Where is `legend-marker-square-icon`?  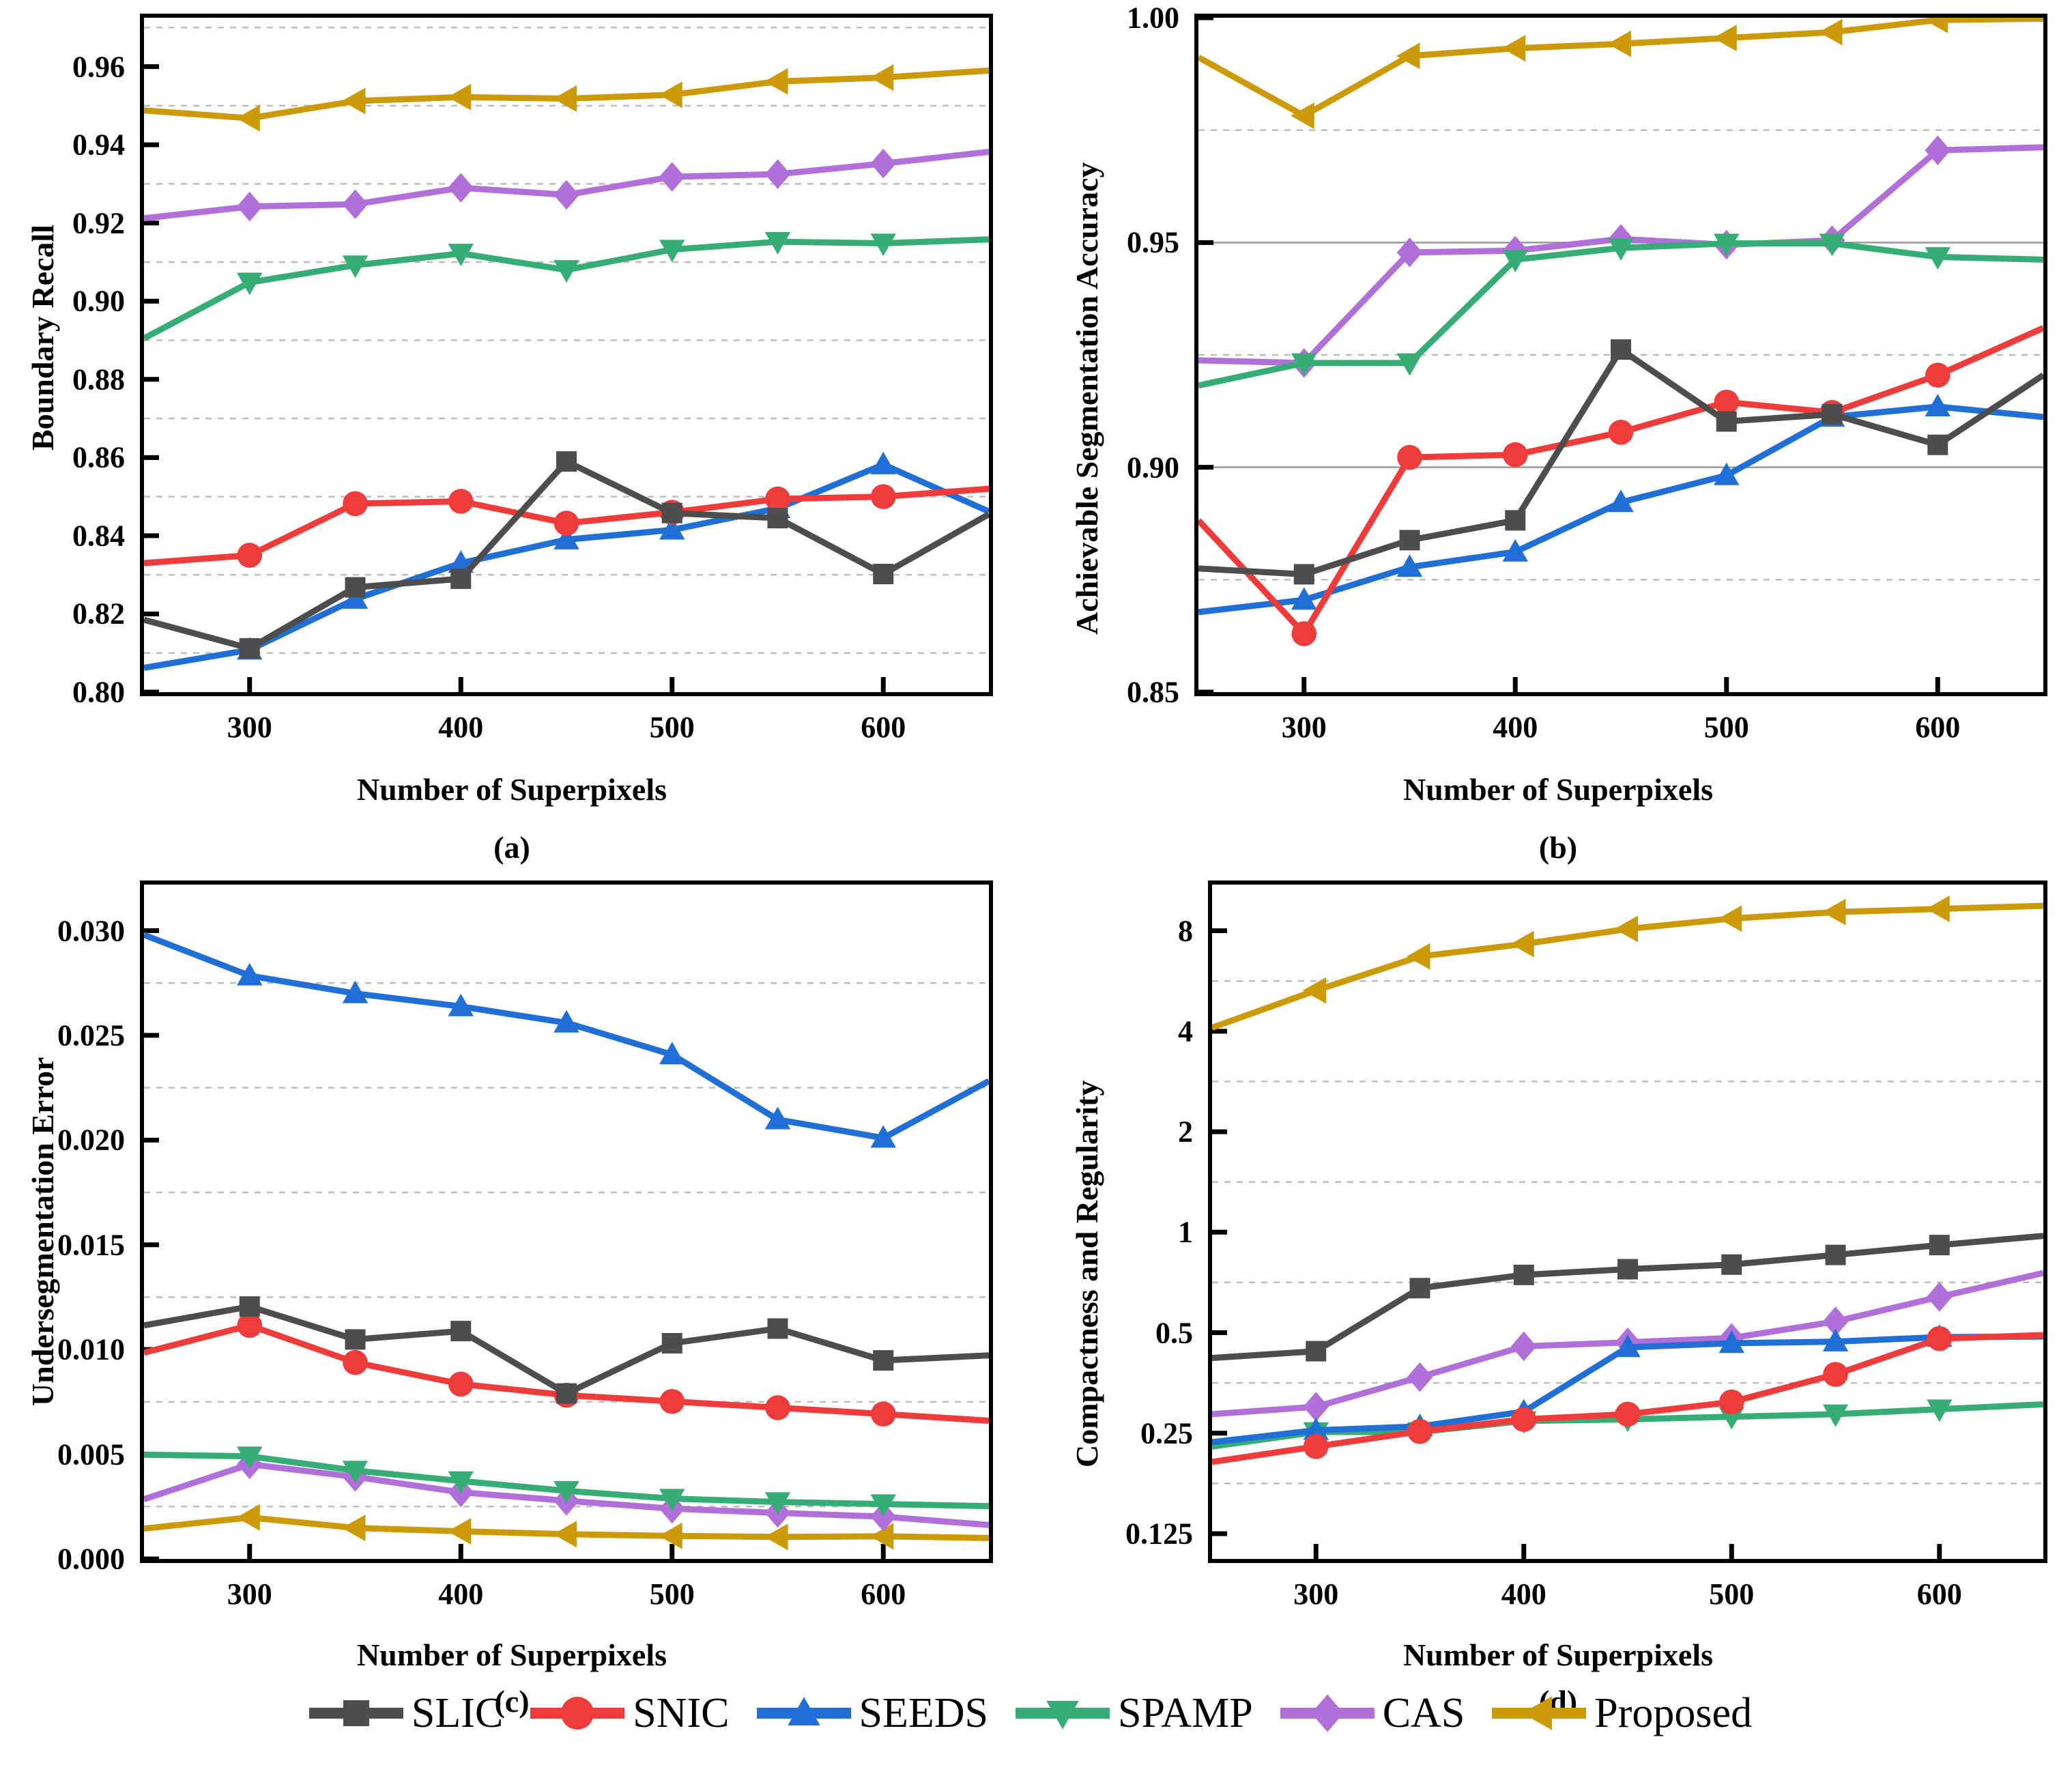 legend-marker-square-icon is located at coordinates (355, 1713).